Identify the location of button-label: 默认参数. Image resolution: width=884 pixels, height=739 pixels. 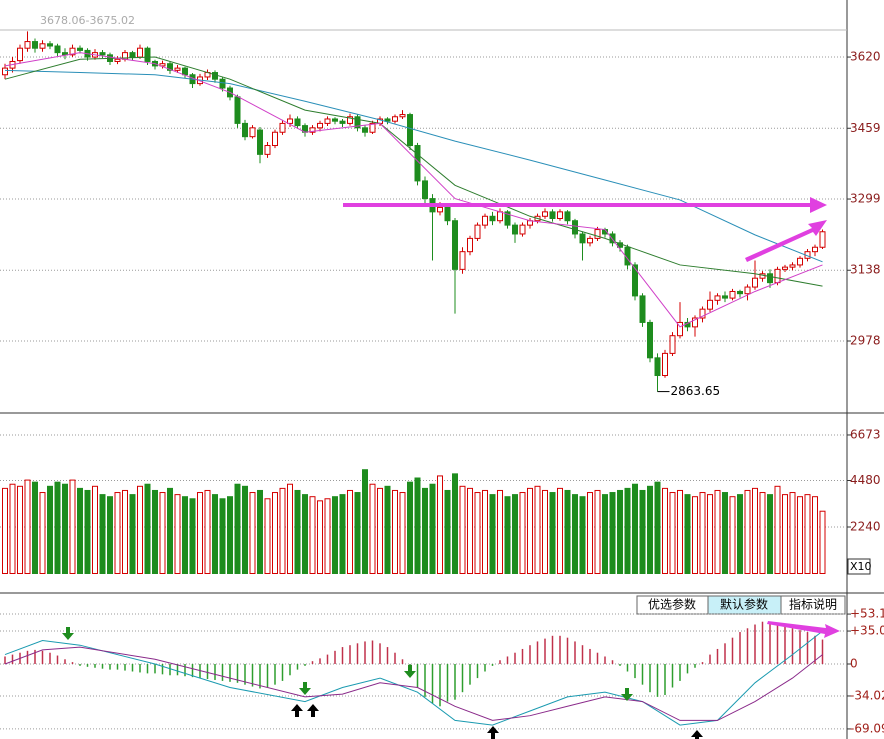
(744, 604).